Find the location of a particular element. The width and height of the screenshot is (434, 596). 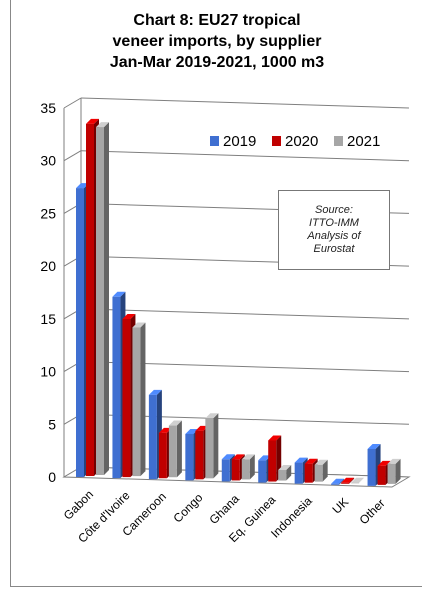

legend-label: 2020 is located at coordinates (301, 141).